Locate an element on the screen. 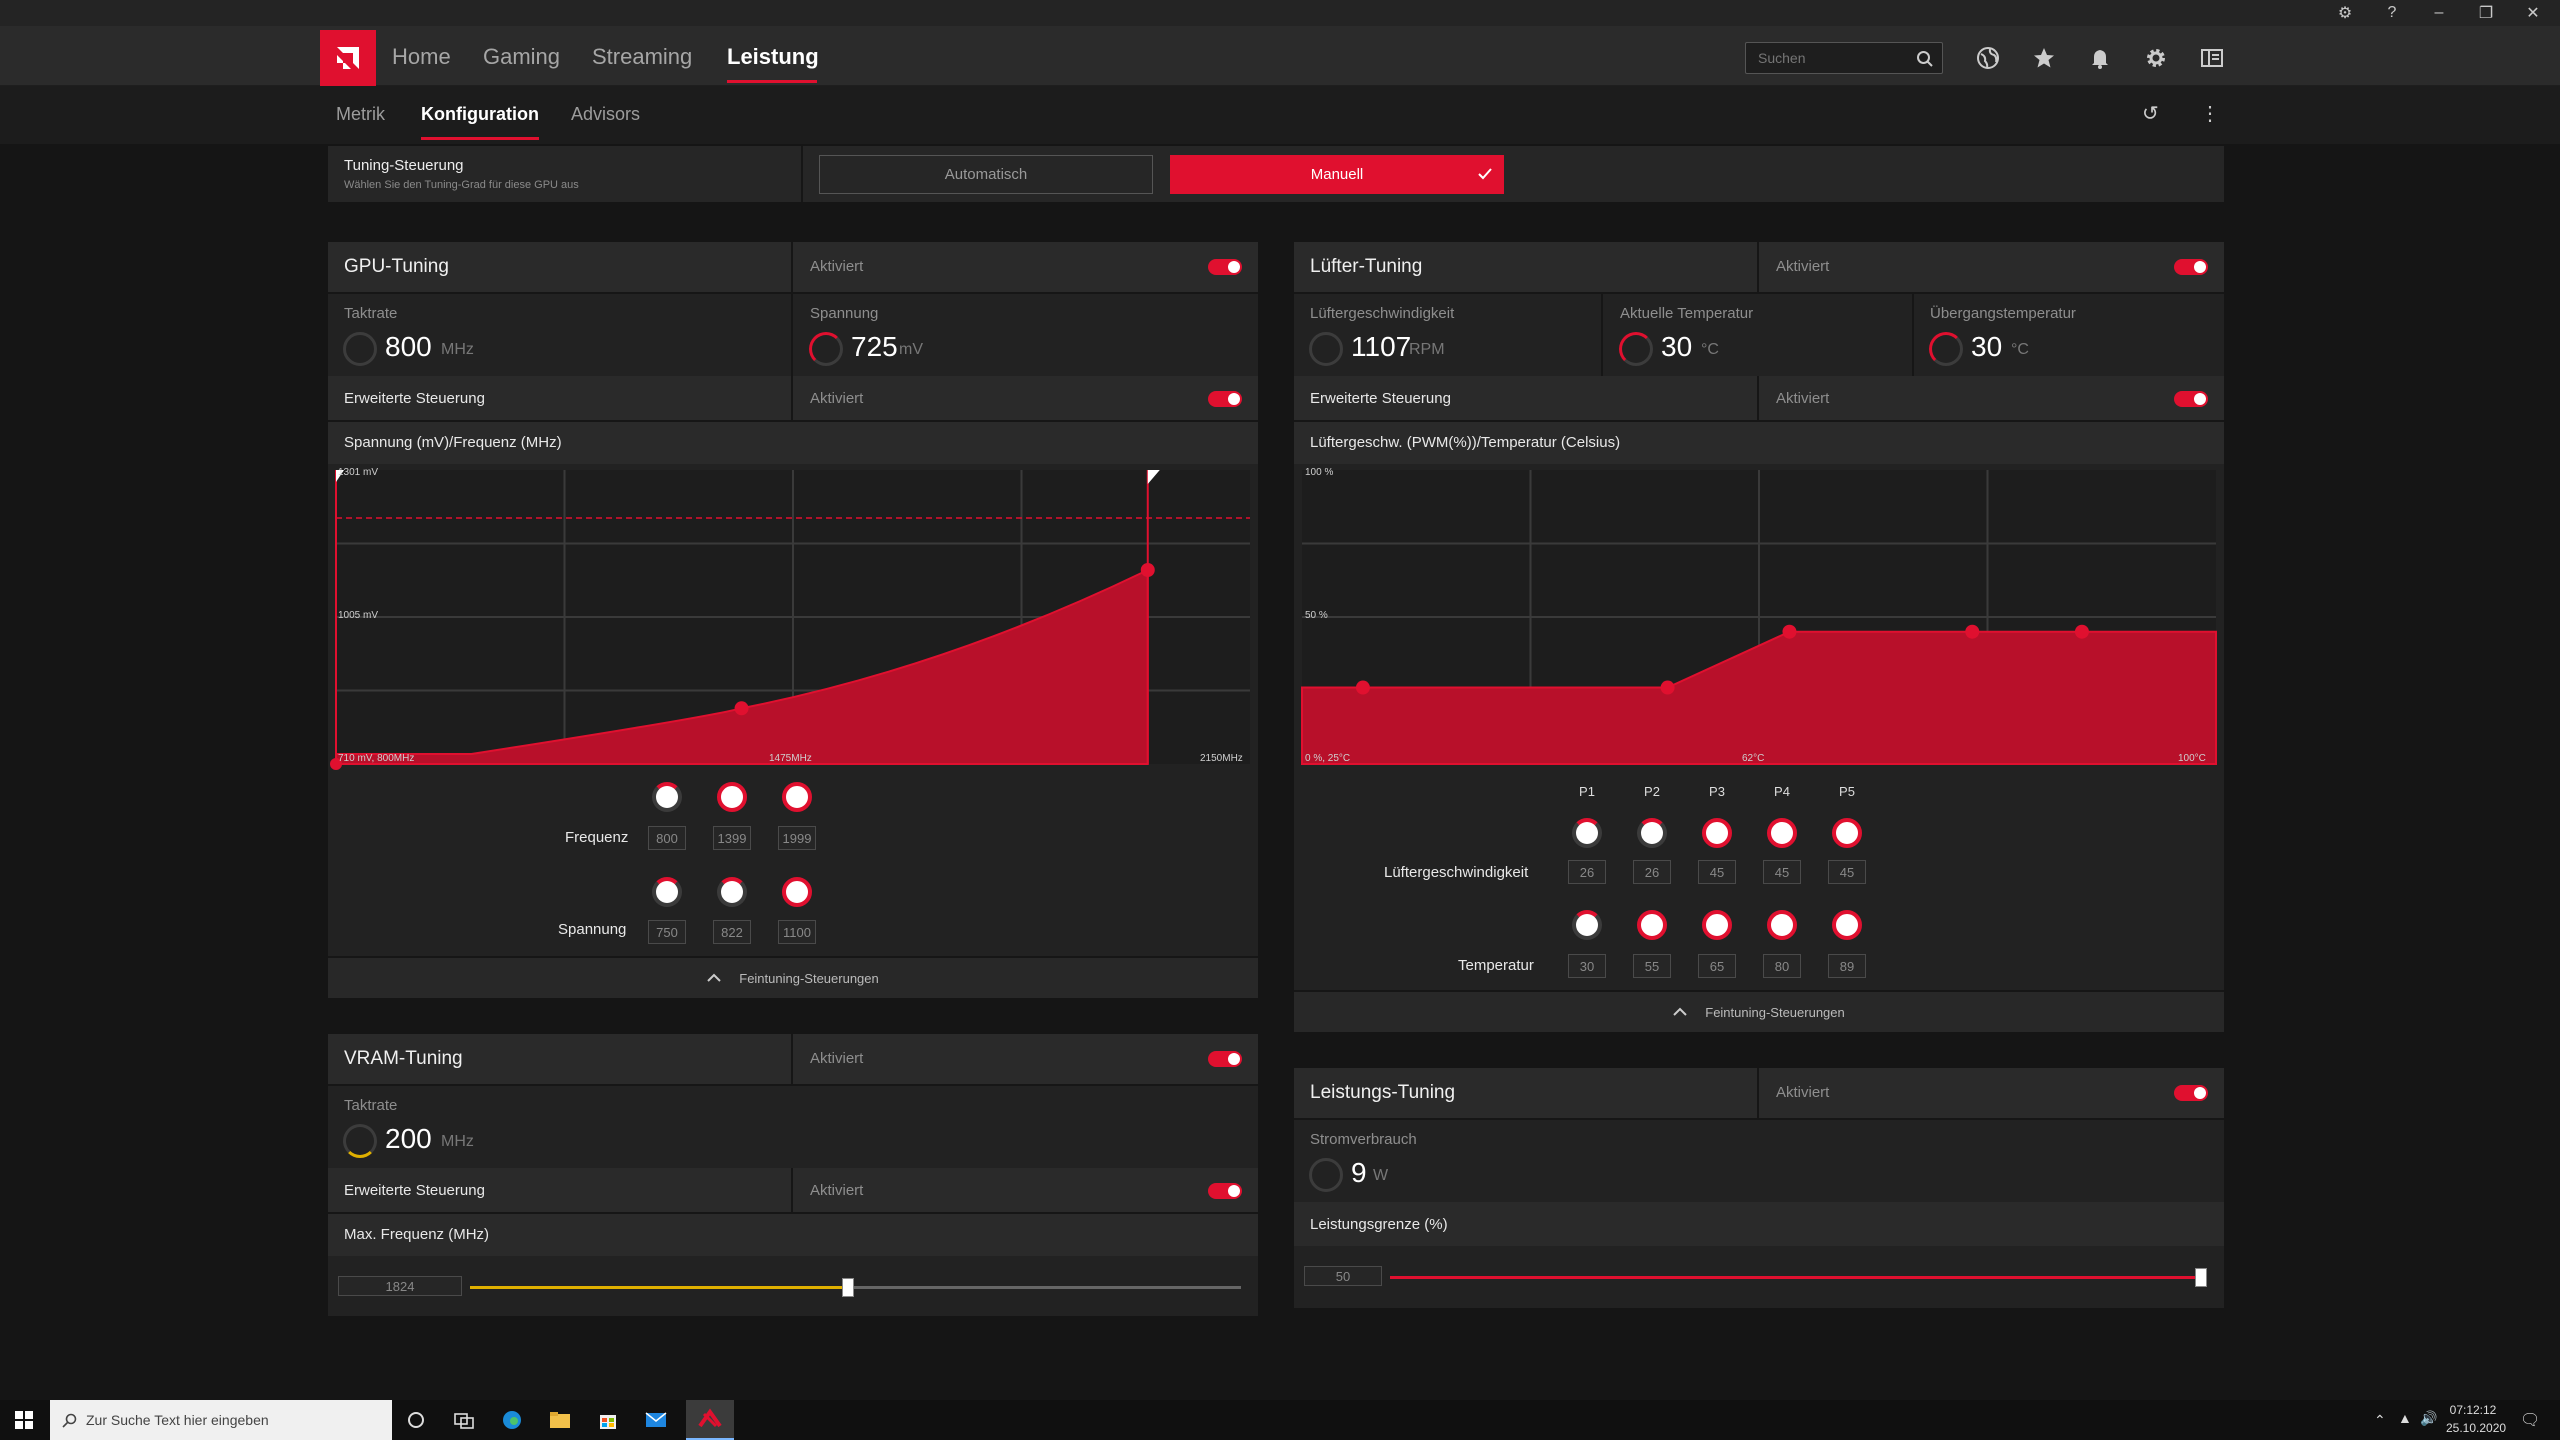  temp-value-p1: 30 is located at coordinates (1587, 966).